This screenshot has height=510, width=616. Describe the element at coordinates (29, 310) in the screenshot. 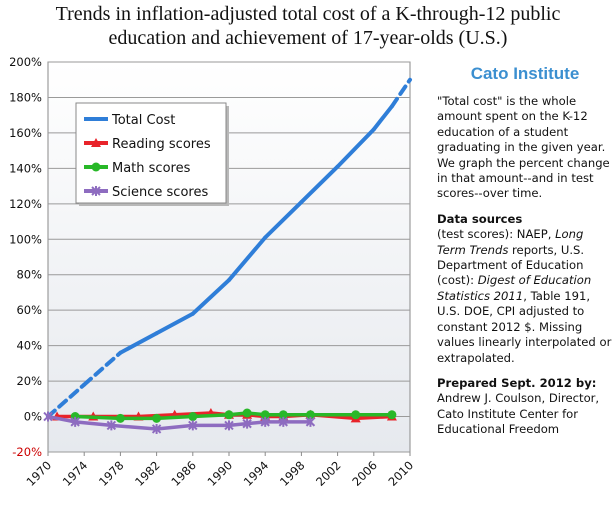

I see `y-tick-label: 60%` at that location.